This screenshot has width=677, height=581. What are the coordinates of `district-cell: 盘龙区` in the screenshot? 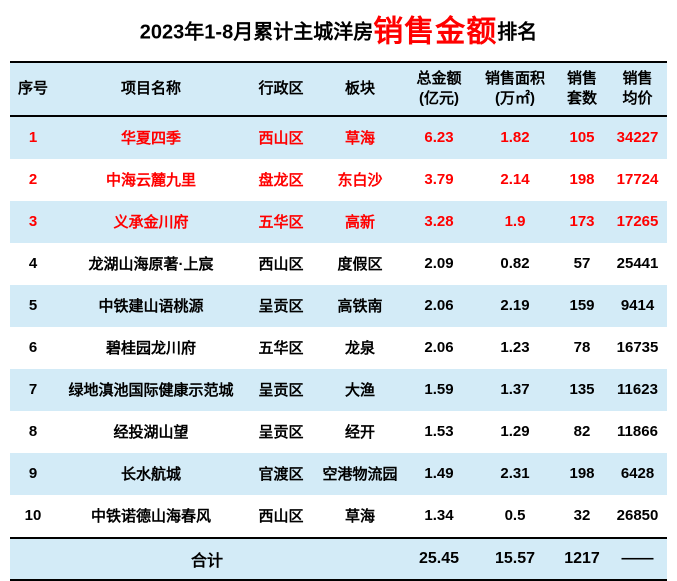 It's located at (281, 181).